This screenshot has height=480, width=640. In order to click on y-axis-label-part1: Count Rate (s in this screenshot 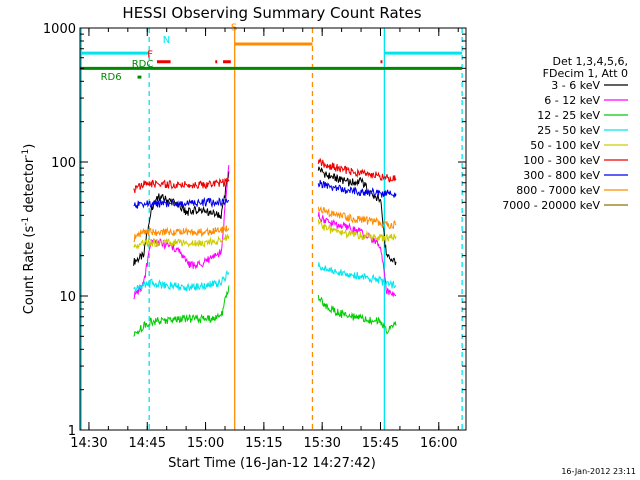, I will do `click(29, 270)`.